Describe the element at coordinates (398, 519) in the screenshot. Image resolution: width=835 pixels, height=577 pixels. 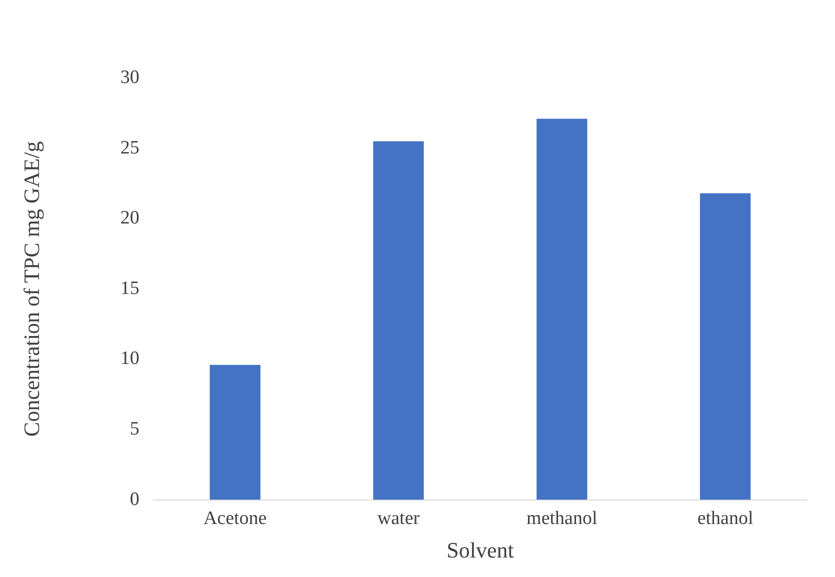
I see `x-tick-label: water` at that location.